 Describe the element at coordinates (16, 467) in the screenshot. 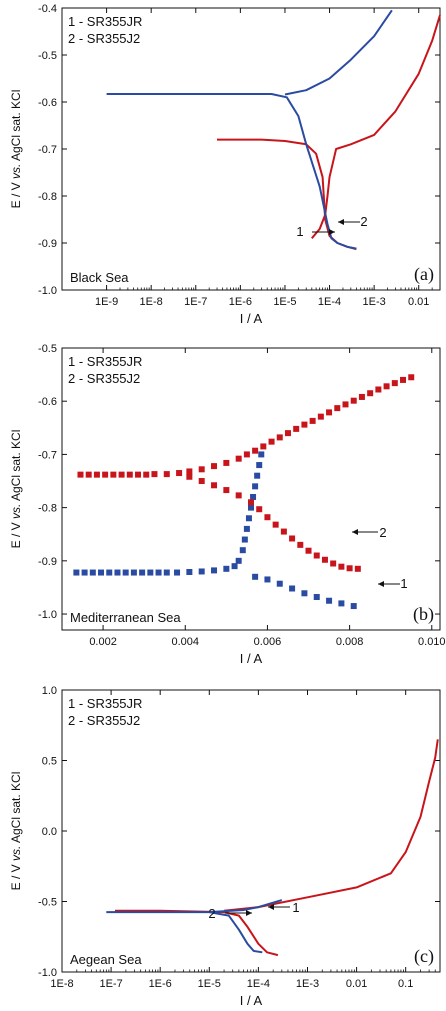

I see `y-axis-title-part: AgCl sat. KCl` at that location.